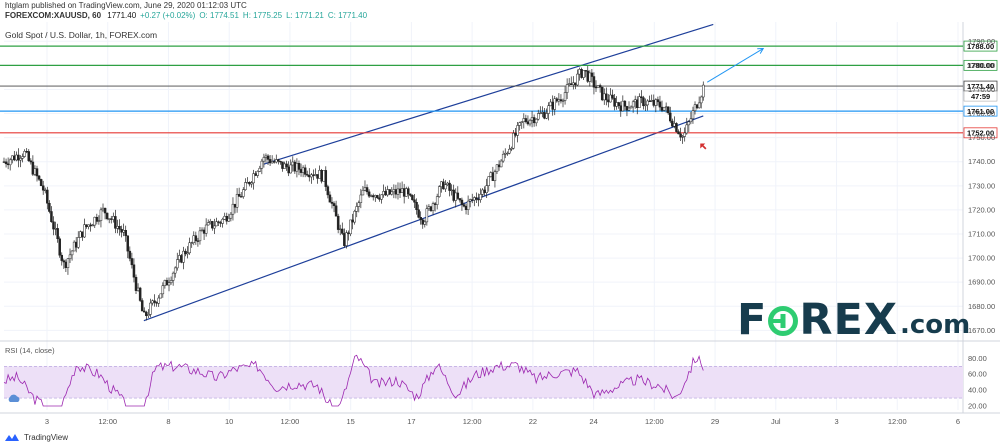 The height and width of the screenshot is (448, 1000). What do you see at coordinates (488, 94) in the screenshot?
I see `channel-upper-line` at bounding box center [488, 94].